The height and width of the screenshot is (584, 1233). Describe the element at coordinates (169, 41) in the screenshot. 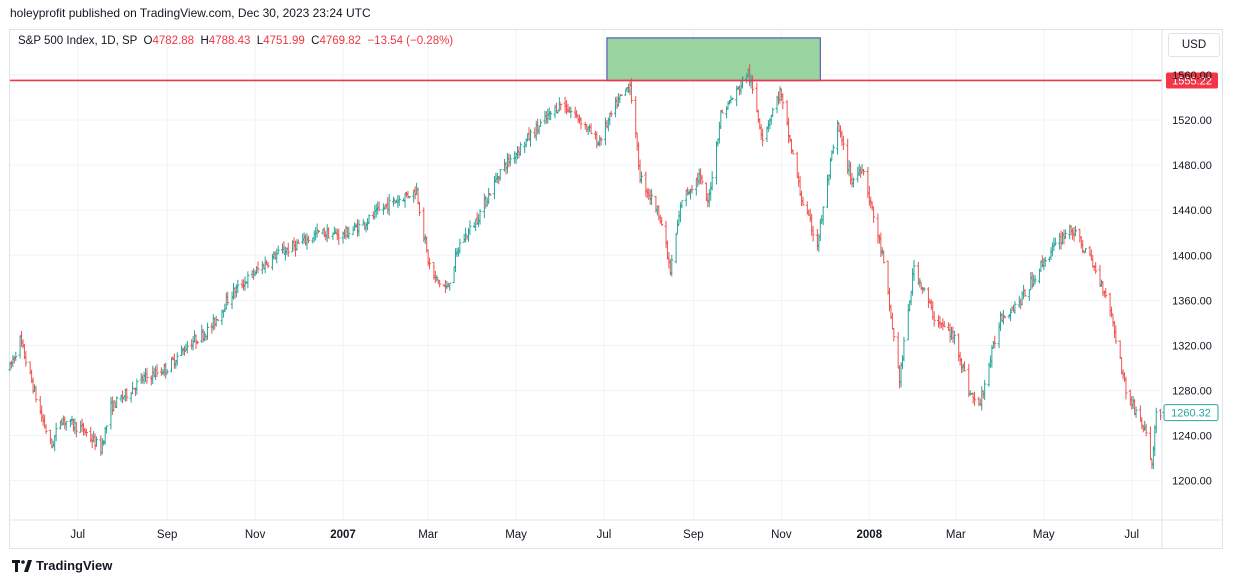

I see `legend-open: O4782.88` at that location.